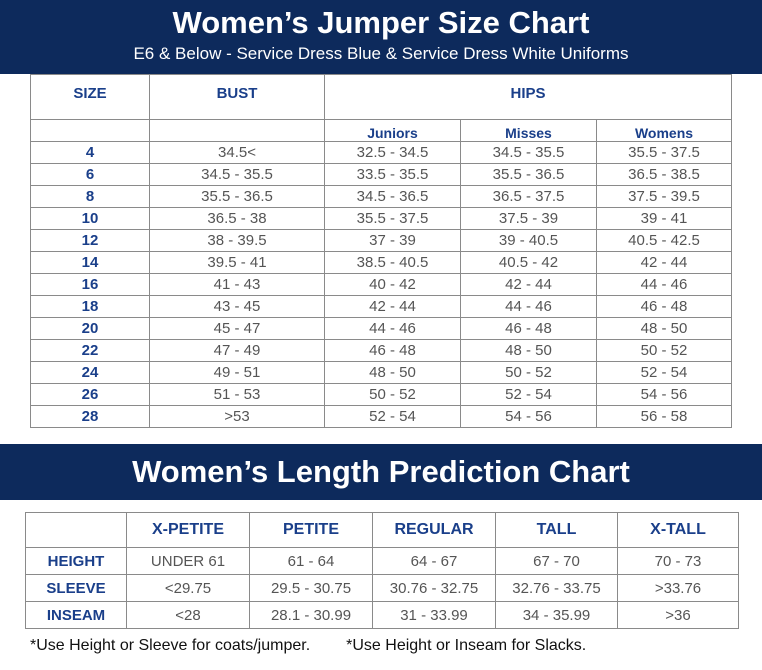 The image size is (762, 670). What do you see at coordinates (237, 262) in the screenshot?
I see `measurement-cell: 39.5 - 41` at bounding box center [237, 262].